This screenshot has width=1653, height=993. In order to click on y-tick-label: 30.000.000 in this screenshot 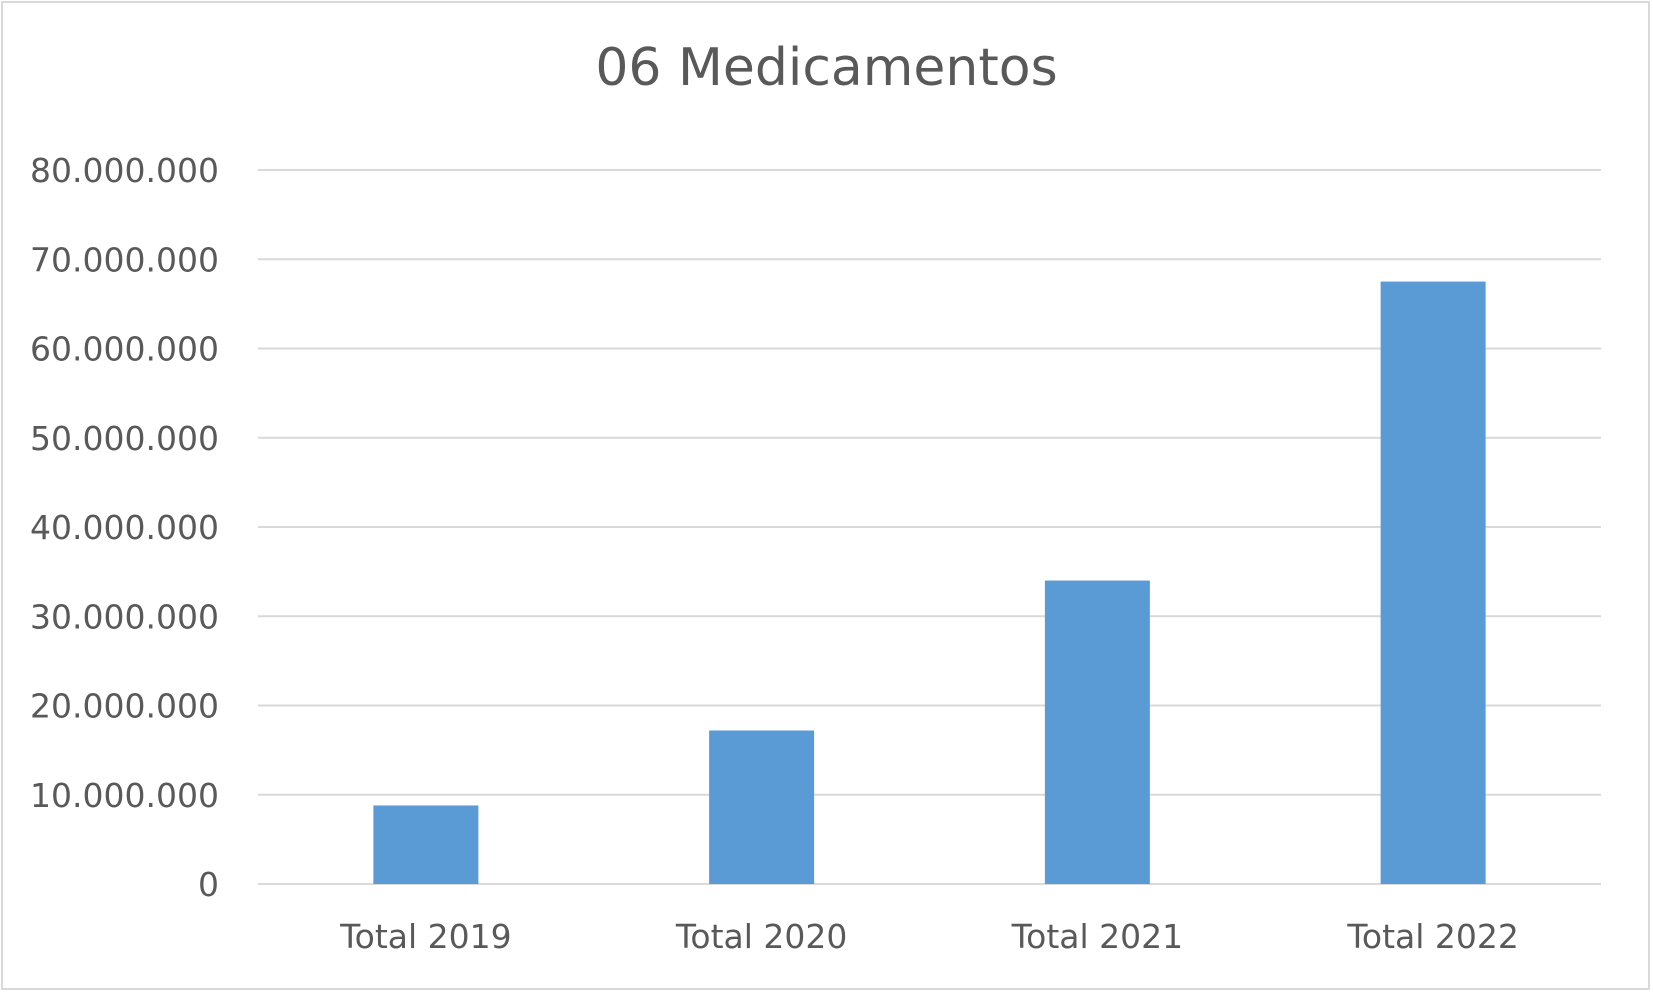, I will do `click(124, 616)`.